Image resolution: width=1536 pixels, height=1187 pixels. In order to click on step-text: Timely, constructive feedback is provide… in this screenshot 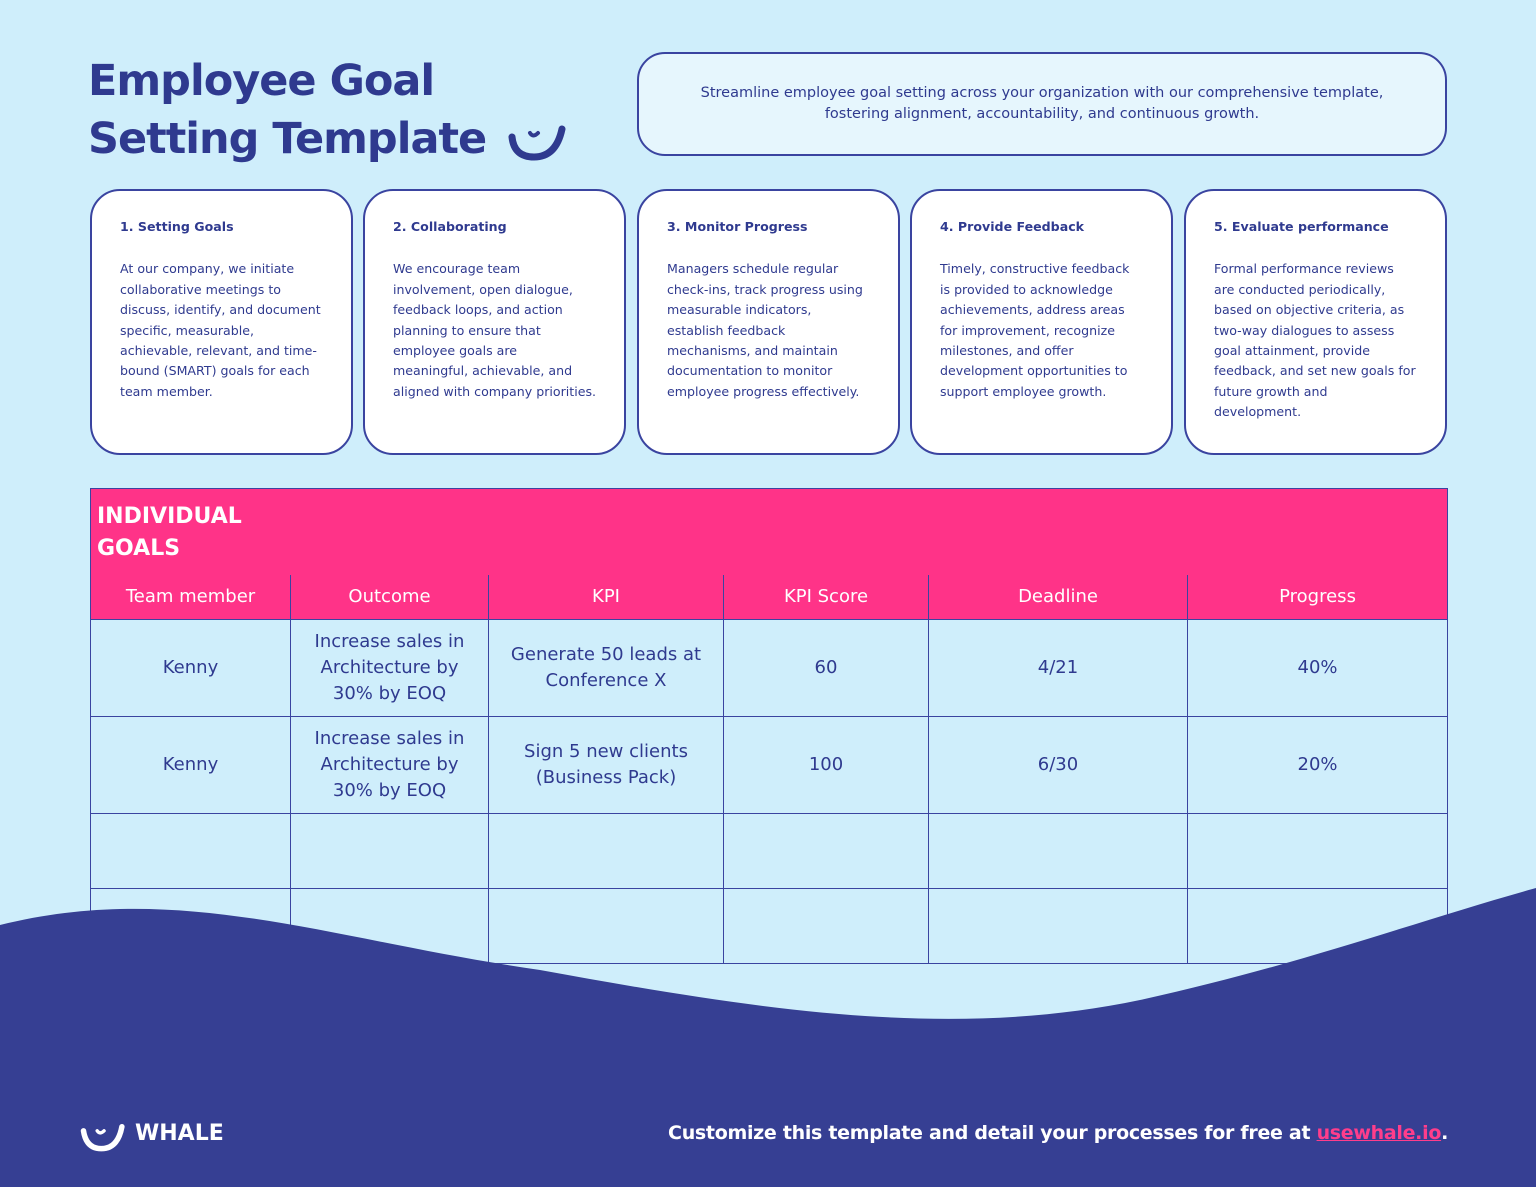, I will do `click(1035, 330)`.